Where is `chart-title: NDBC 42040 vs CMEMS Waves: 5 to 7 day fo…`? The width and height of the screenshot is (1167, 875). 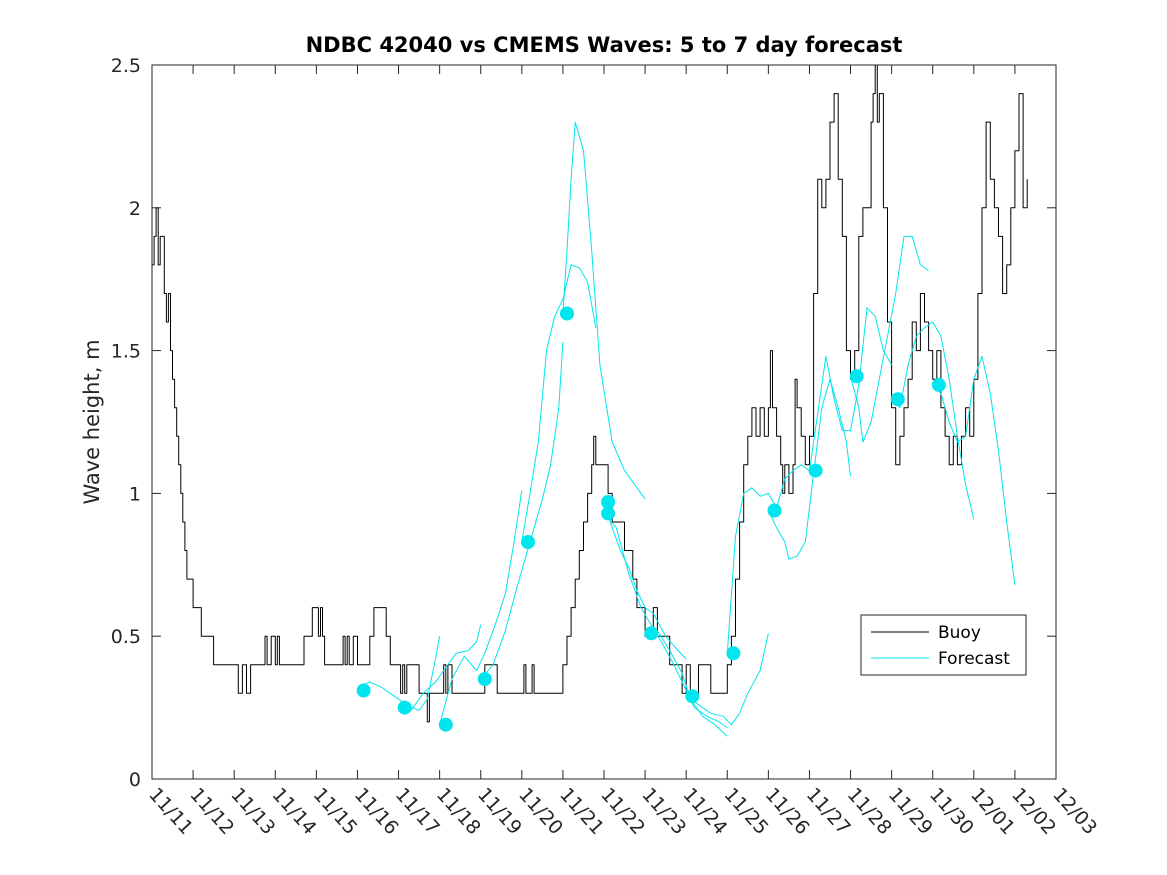 chart-title: NDBC 42040 vs CMEMS Waves: 5 to 7 day fo… is located at coordinates (604, 45).